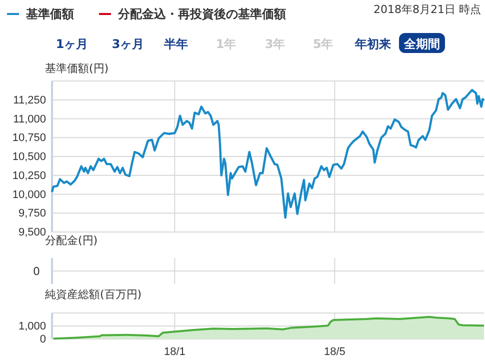  I want to click on y-tick-label: 9,500, so click(32, 232).